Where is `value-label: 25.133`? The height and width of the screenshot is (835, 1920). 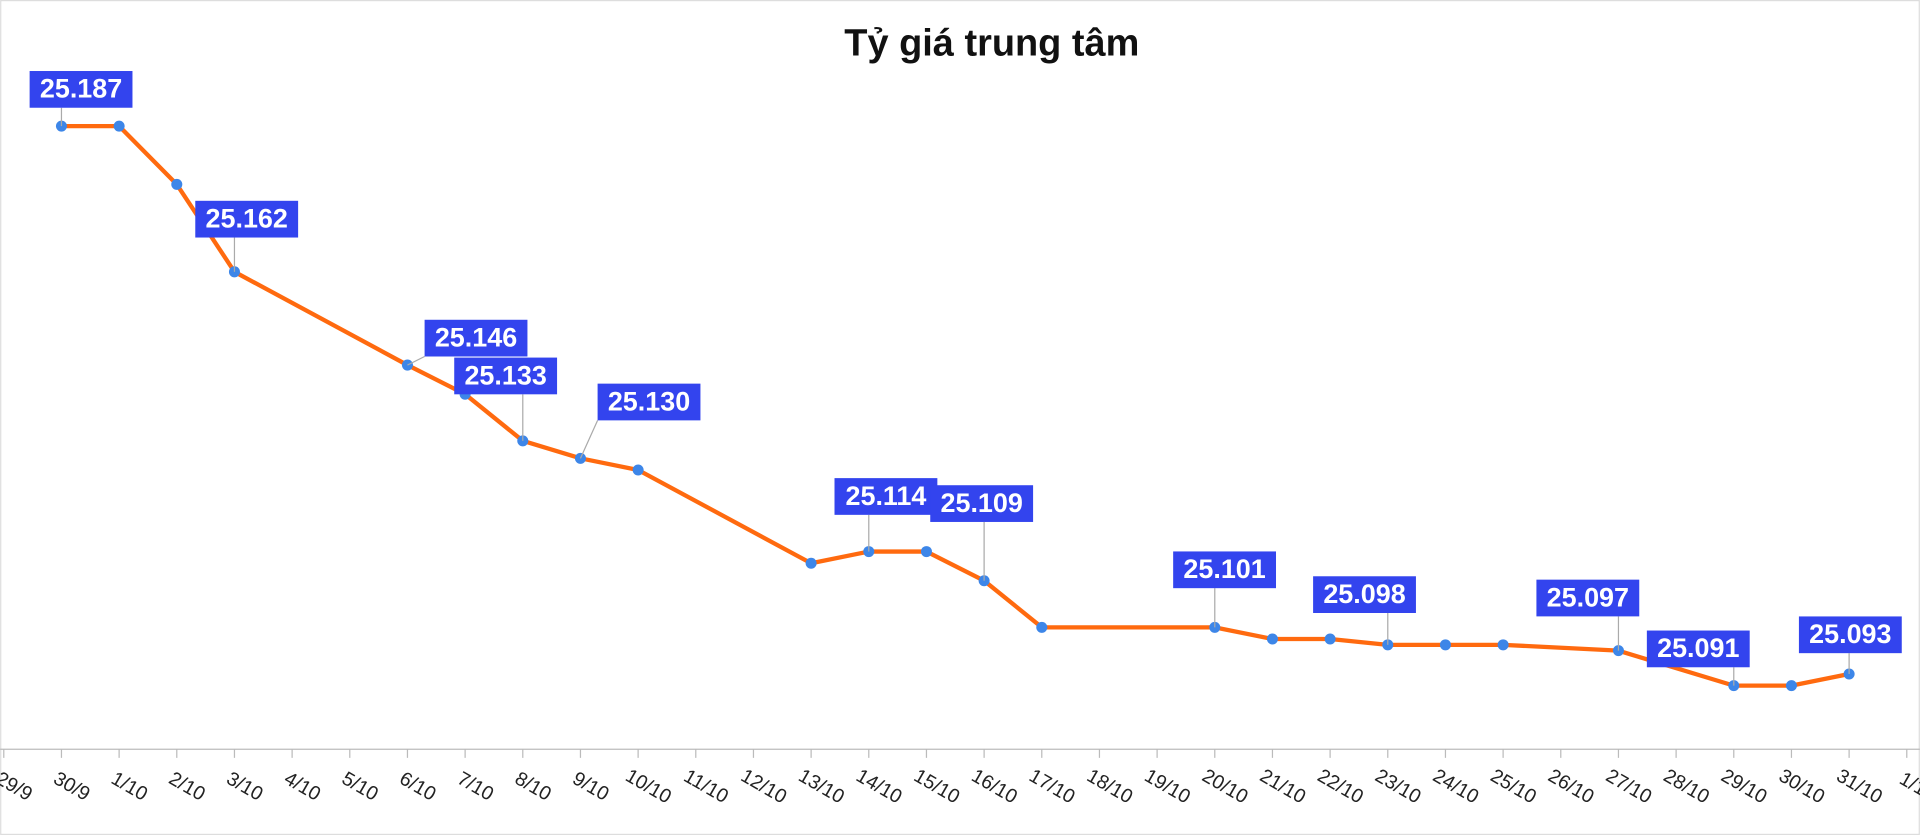 value-label: 25.133 is located at coordinates (505, 375).